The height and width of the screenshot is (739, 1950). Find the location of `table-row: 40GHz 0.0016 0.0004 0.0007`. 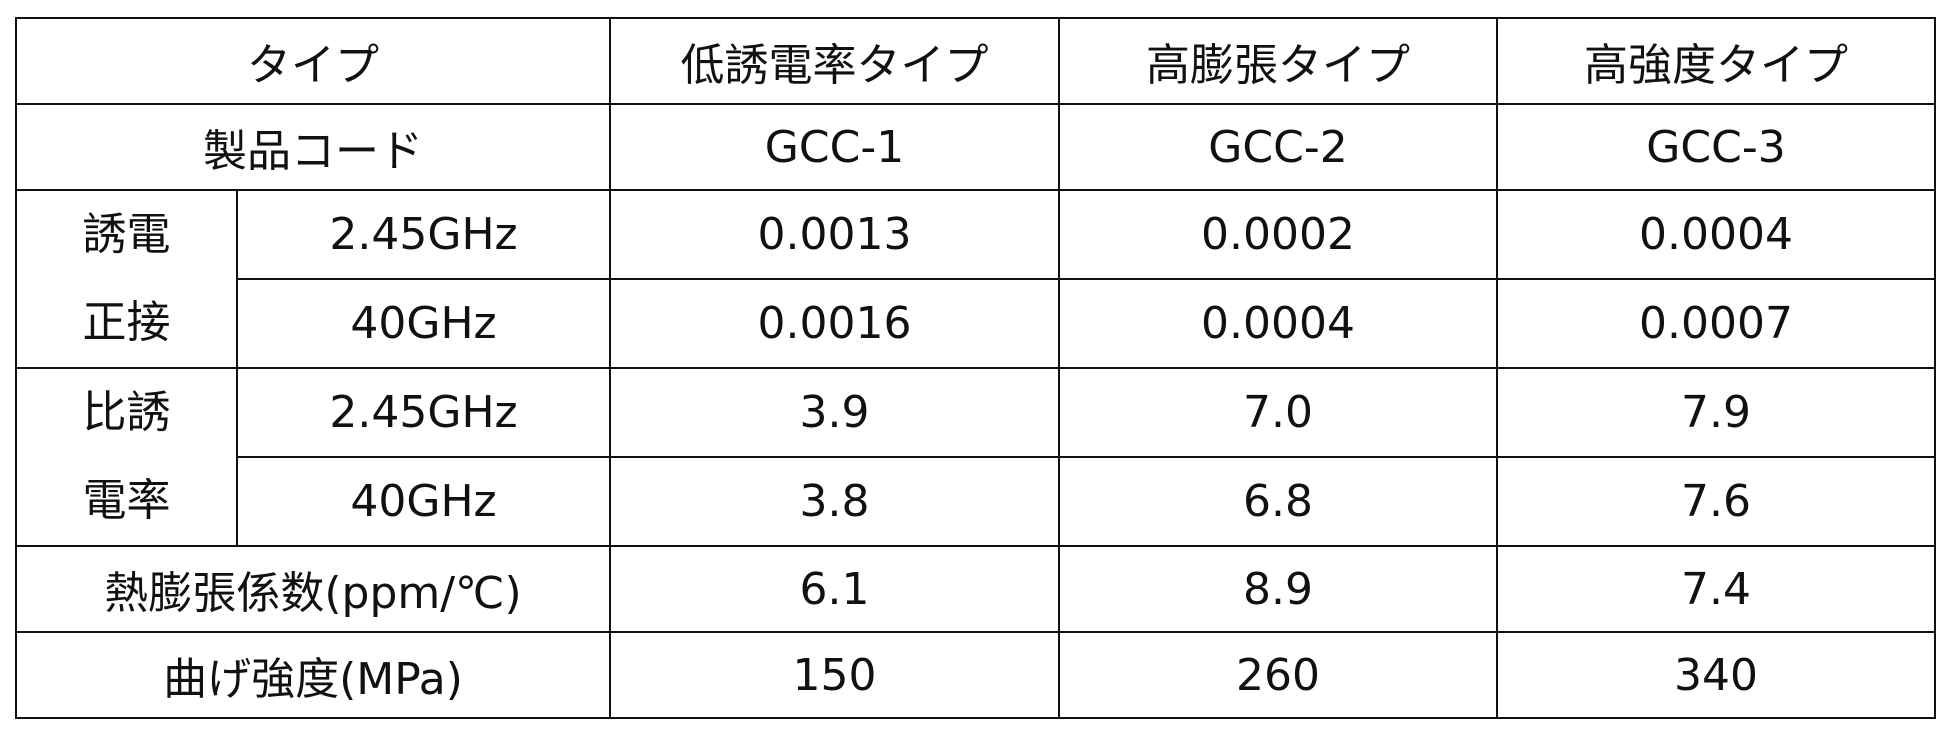

table-row: 40GHz 0.0016 0.0004 0.0007 is located at coordinates (976, 323).